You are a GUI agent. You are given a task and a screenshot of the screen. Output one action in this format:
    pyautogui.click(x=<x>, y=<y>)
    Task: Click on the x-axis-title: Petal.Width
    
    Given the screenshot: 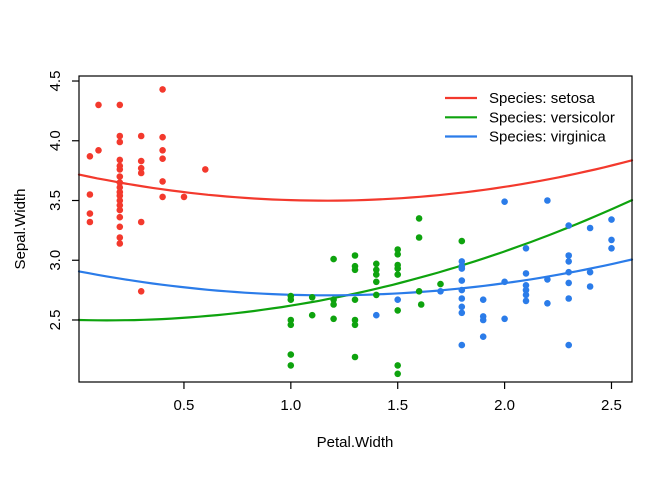 What is the action you would take?
    pyautogui.click(x=355, y=442)
    